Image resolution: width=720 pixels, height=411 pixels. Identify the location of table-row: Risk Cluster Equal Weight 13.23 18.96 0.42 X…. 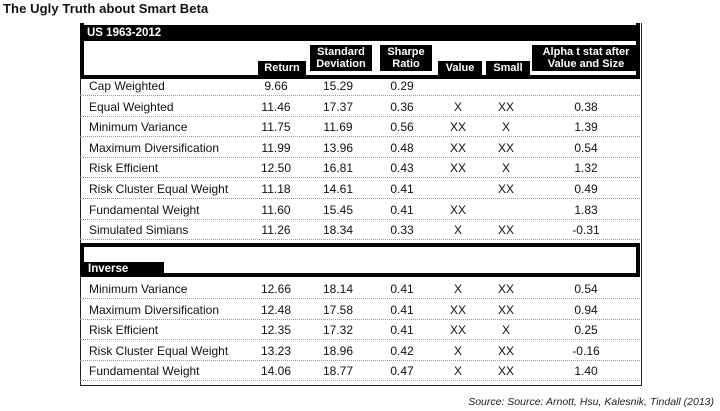
(360, 351).